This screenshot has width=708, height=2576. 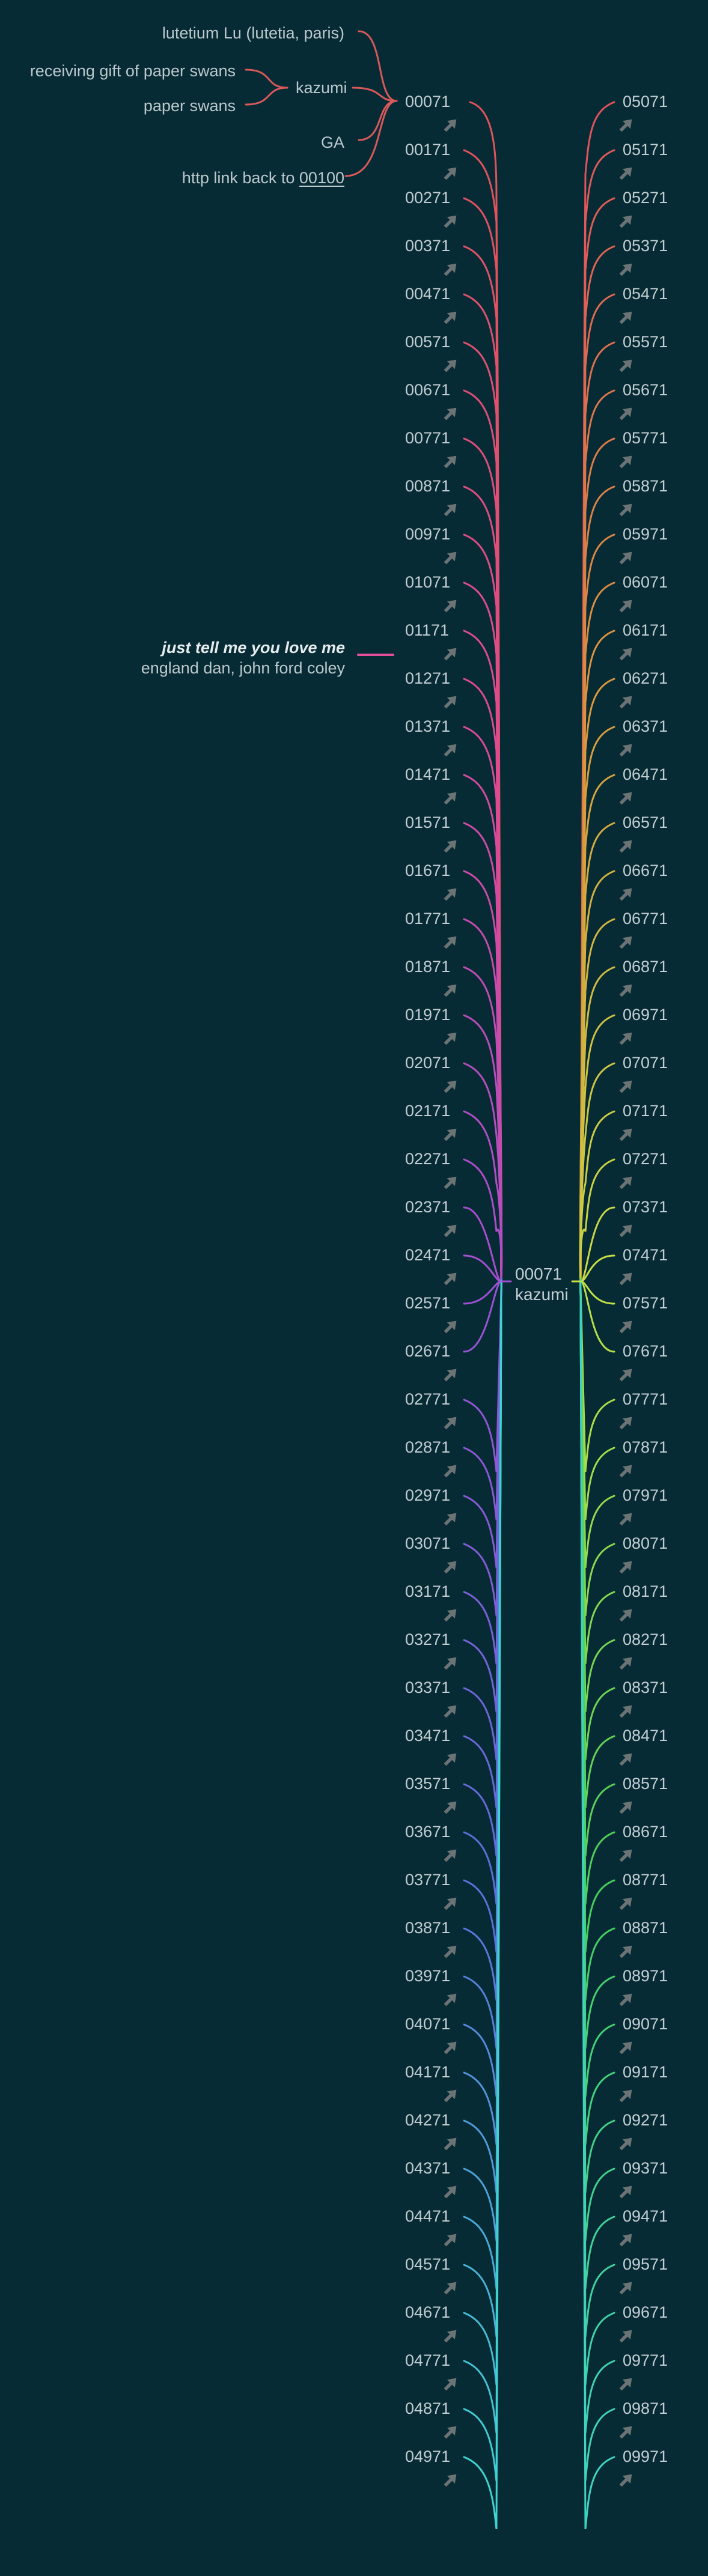 What do you see at coordinates (645, 1591) in the screenshot?
I see `node-08171: 08171` at bounding box center [645, 1591].